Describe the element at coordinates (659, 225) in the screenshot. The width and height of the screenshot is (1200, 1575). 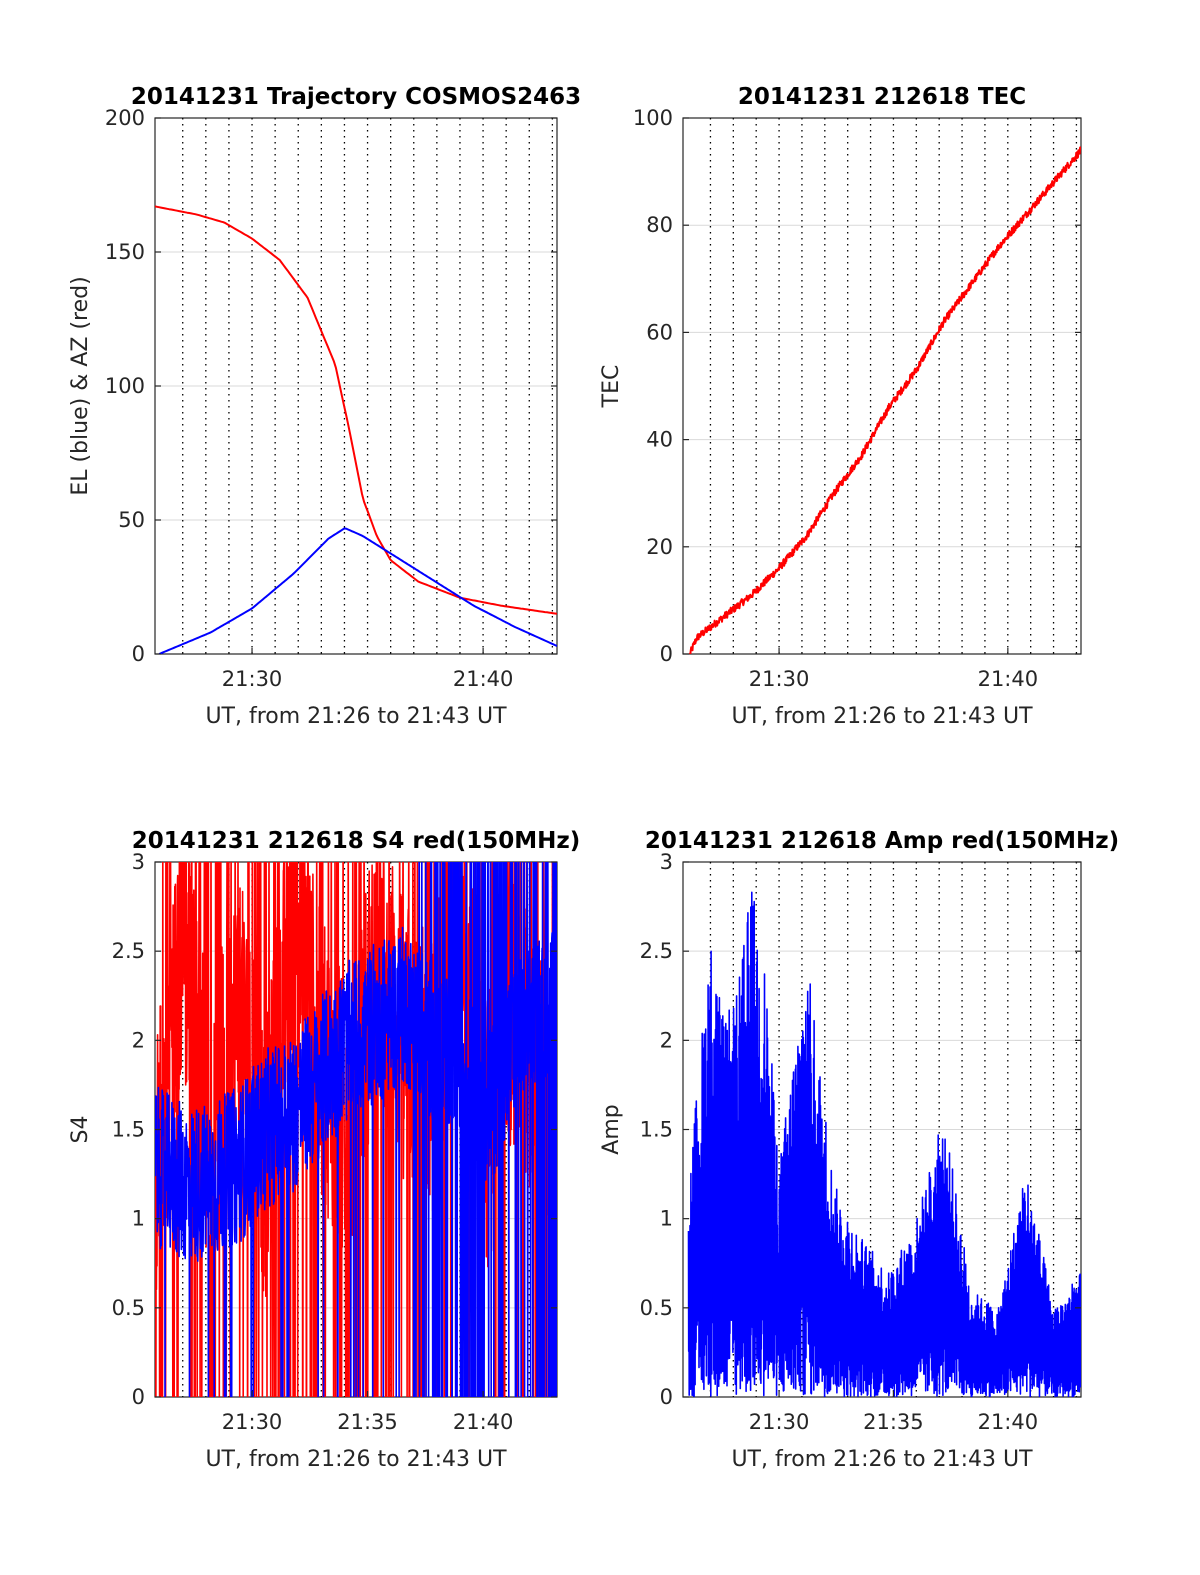
I see `y-tick-label: 80` at that location.